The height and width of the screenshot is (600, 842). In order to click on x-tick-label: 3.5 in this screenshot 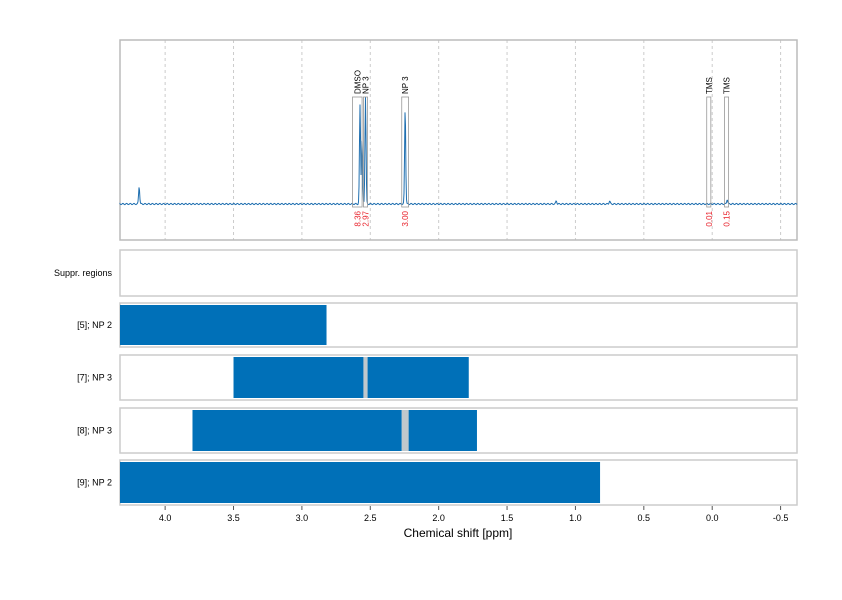, I will do `click(233, 518)`.